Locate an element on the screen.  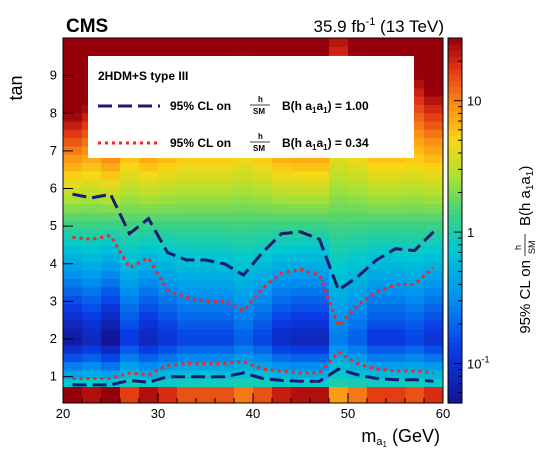
y-tick-label: 5 is located at coordinates (53, 225).